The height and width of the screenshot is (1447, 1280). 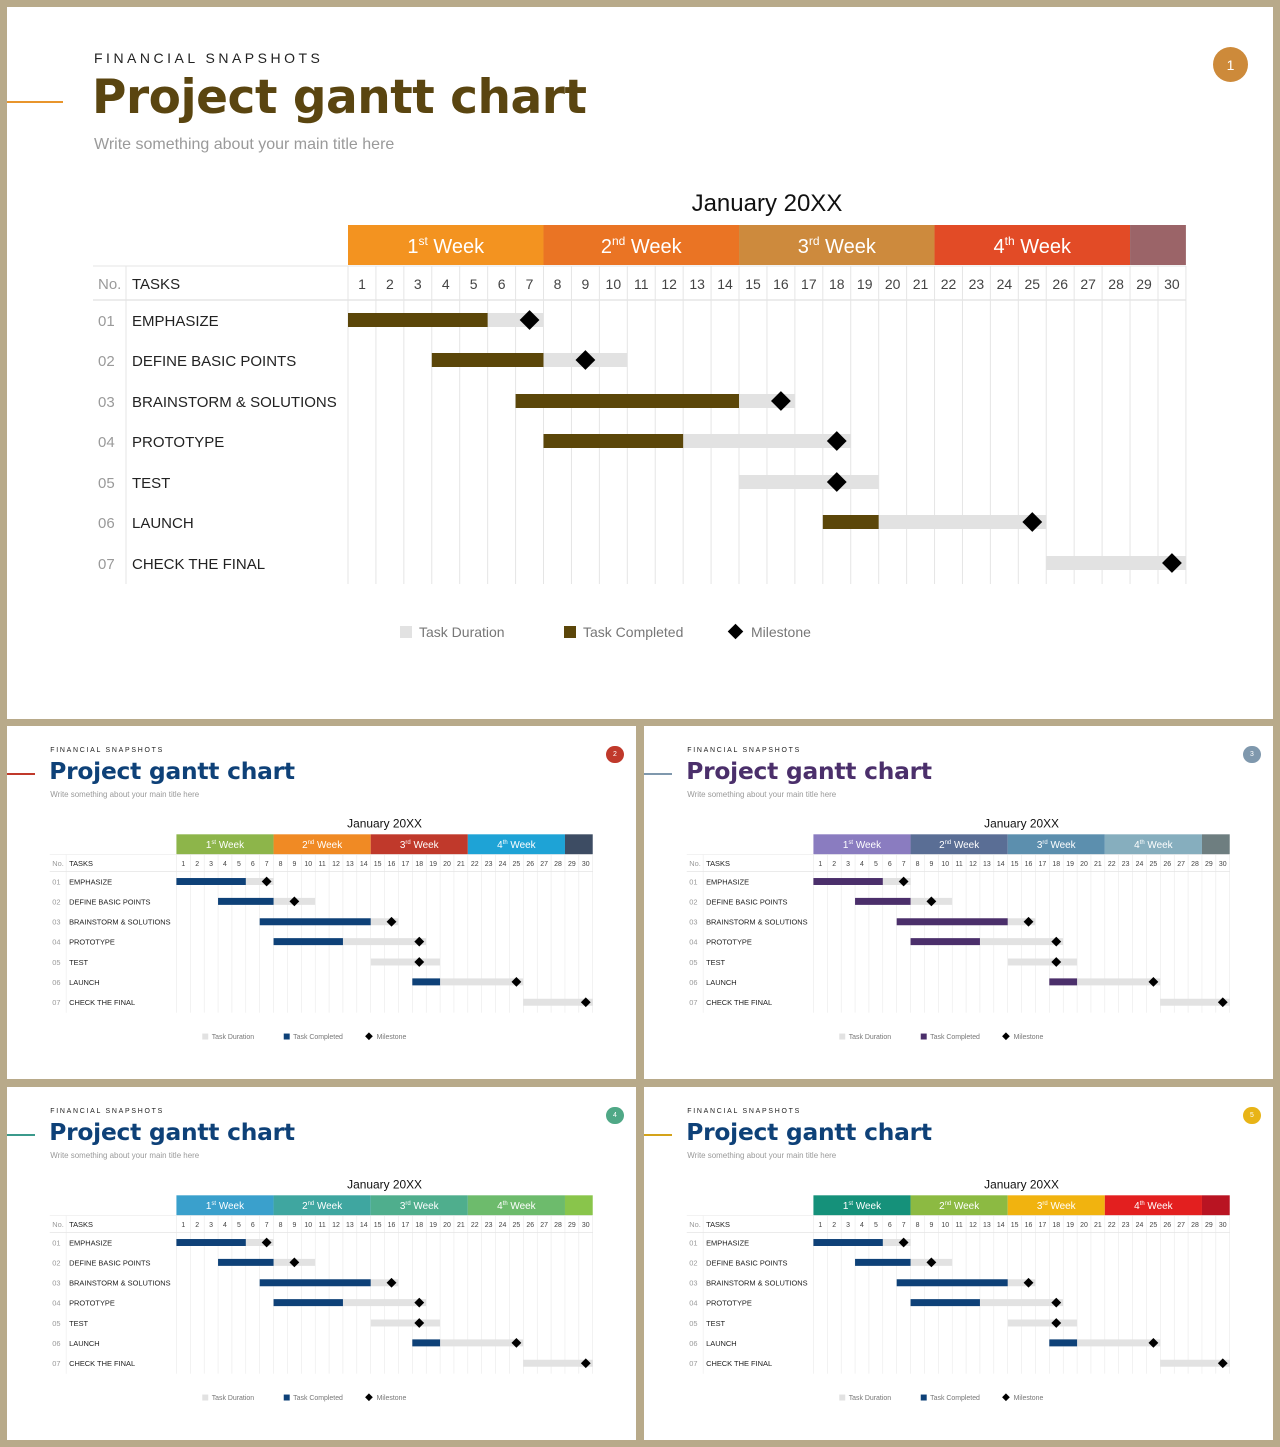 What do you see at coordinates (1181, 864) in the screenshot?
I see `day-label-27: 27` at bounding box center [1181, 864].